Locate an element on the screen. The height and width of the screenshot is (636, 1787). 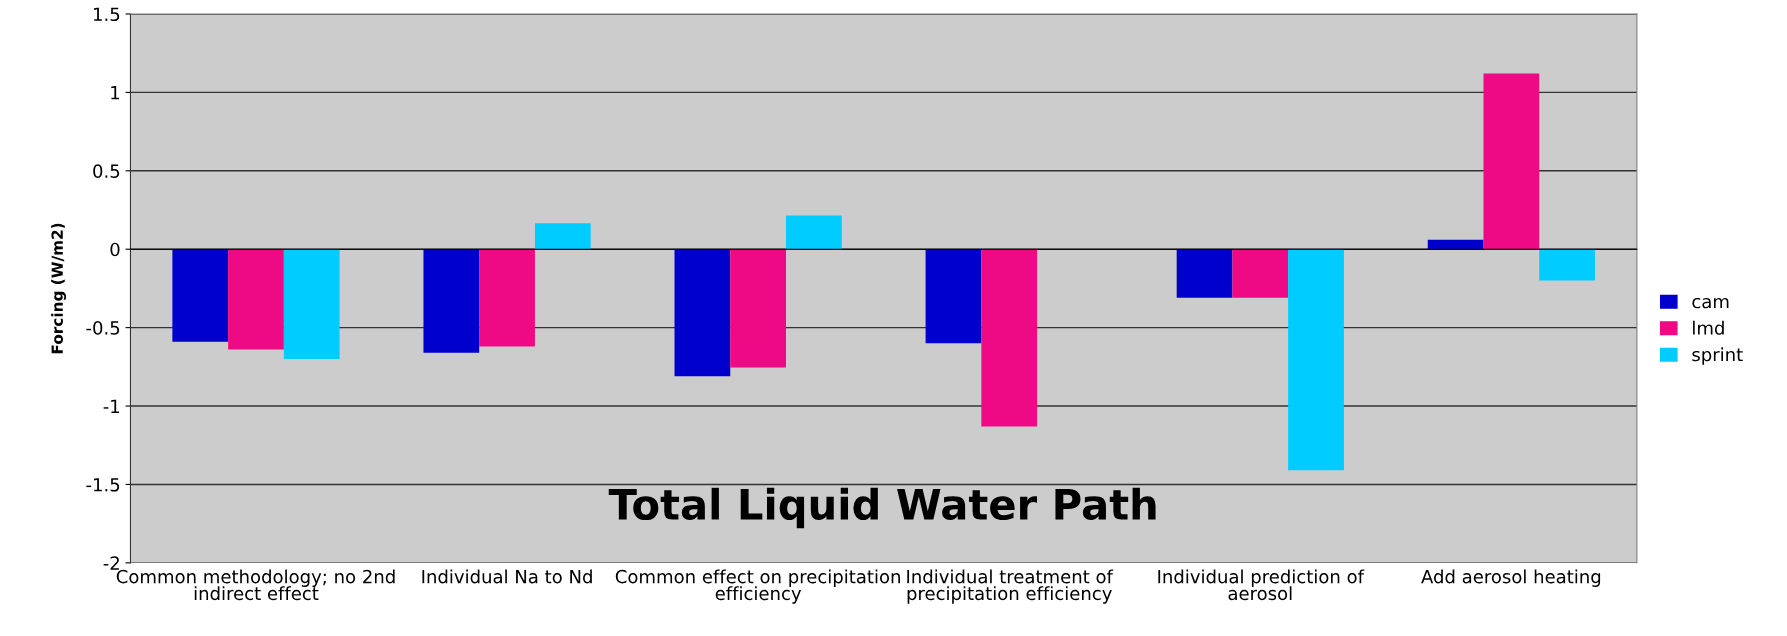
y-tick-label: 1.5 is located at coordinates (107, 14).